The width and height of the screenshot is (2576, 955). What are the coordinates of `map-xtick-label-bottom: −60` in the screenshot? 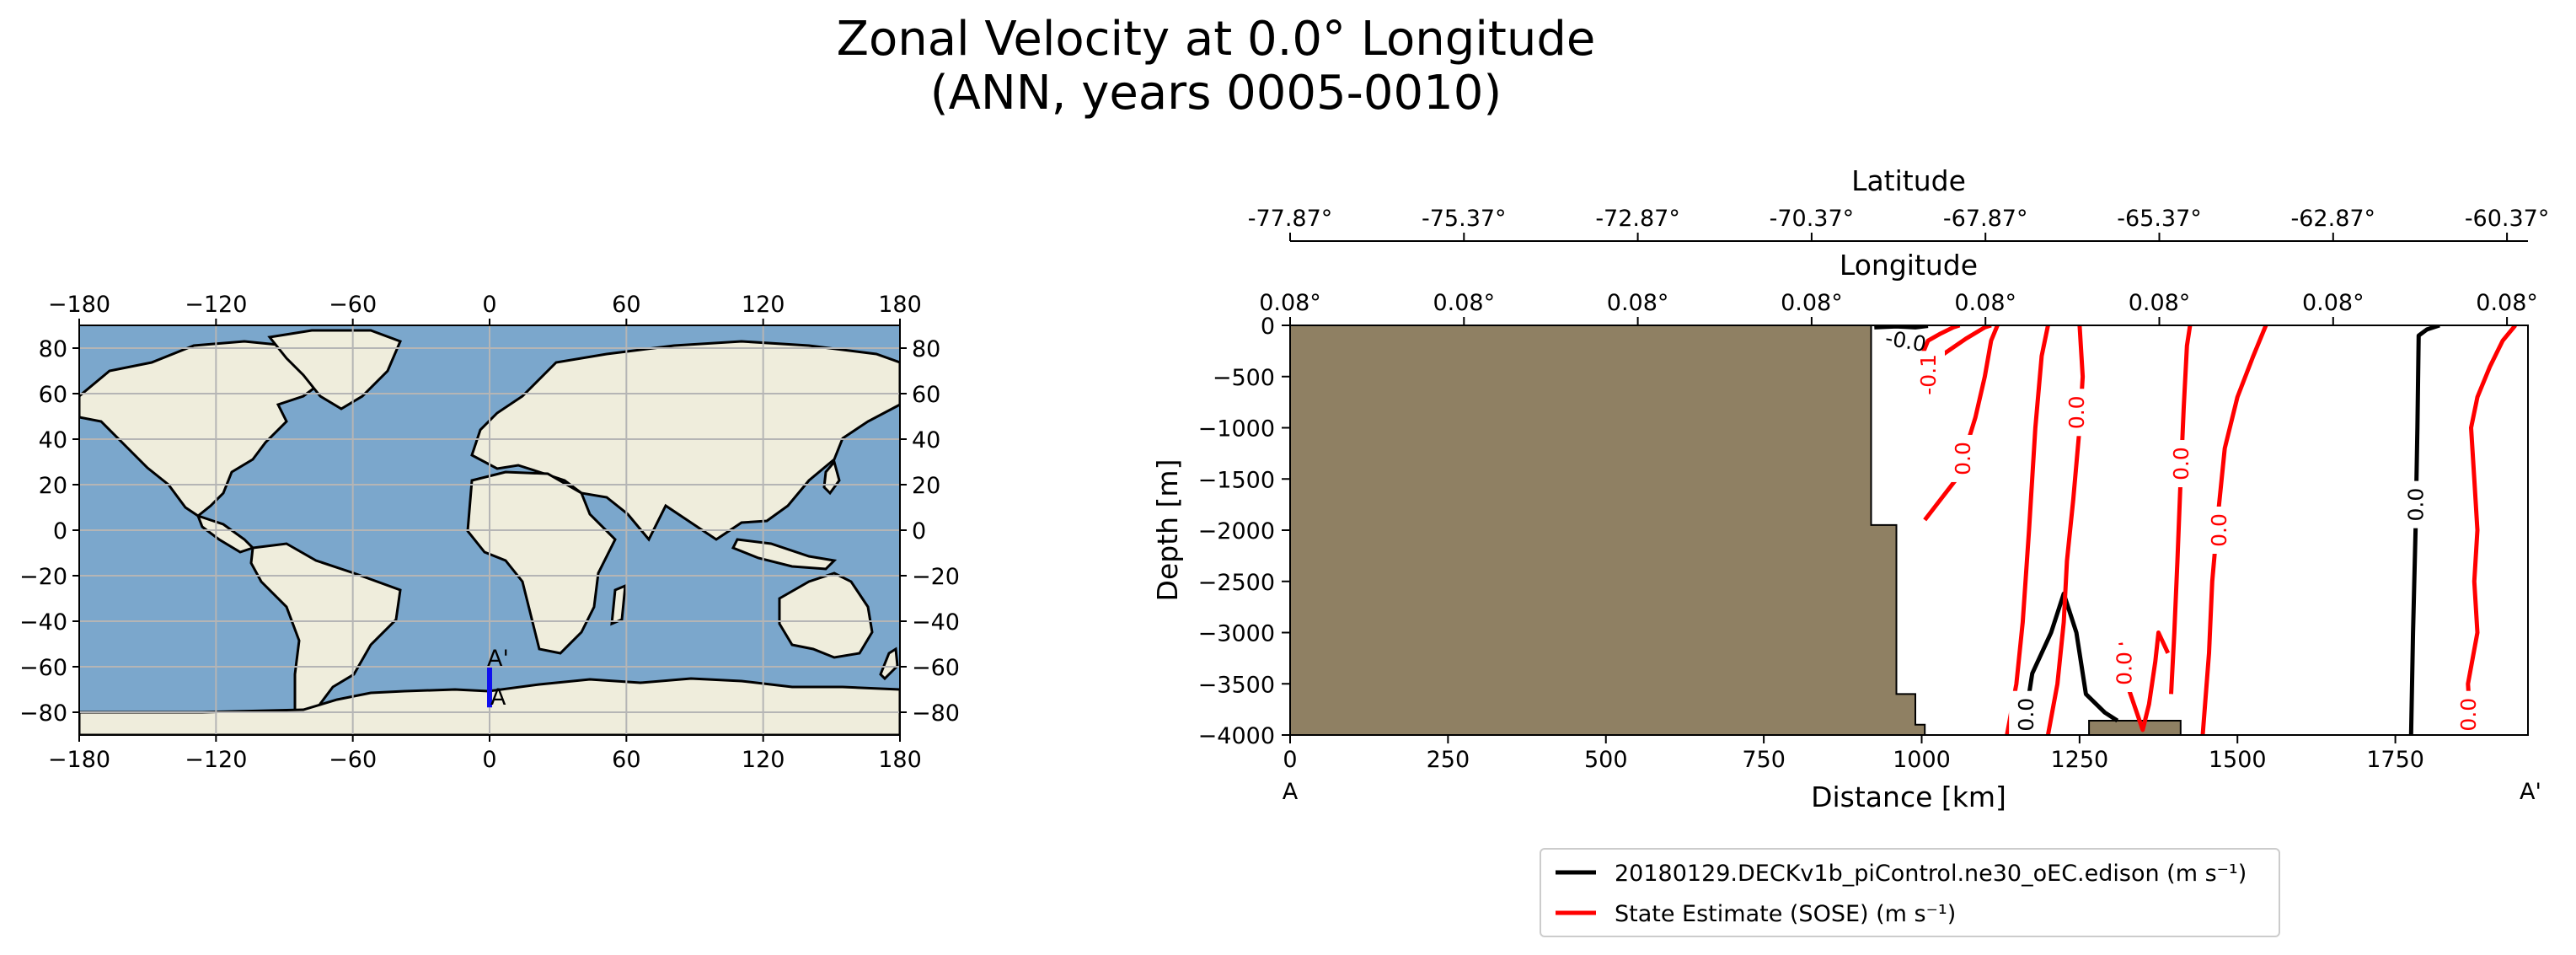 It's located at (353, 760).